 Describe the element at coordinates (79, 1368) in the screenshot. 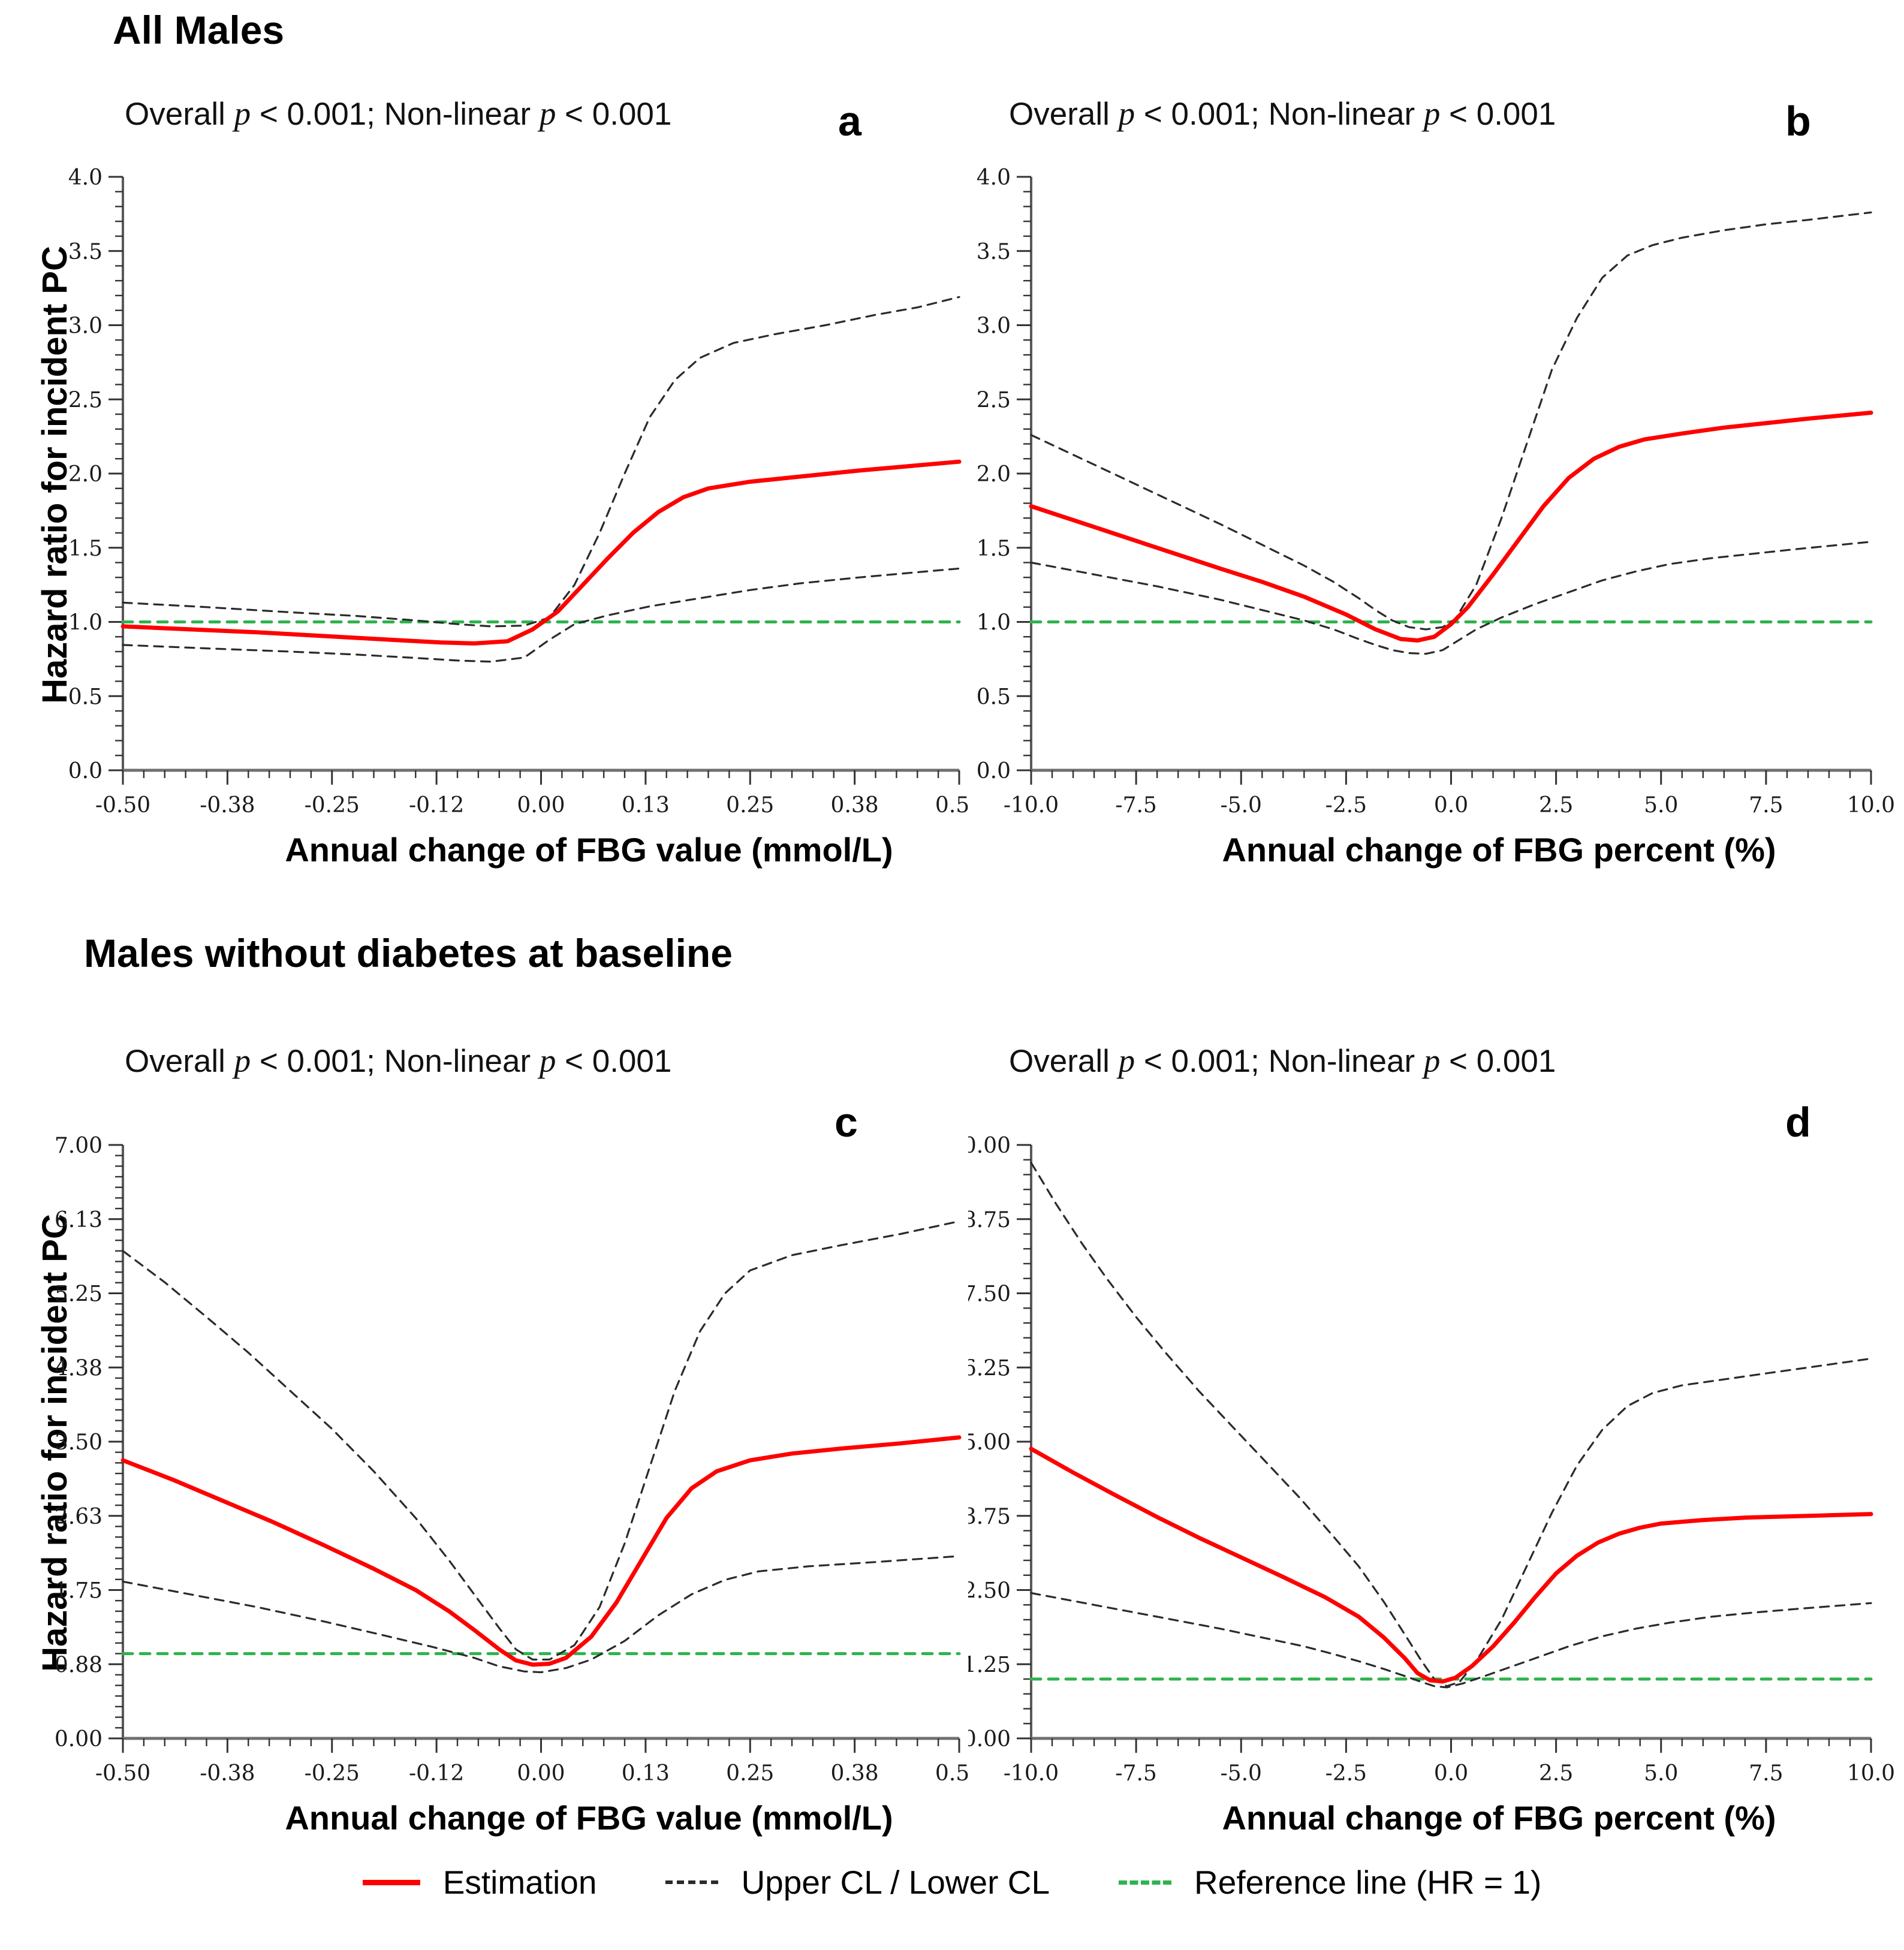

I see `svg-text: 4.38` at that location.